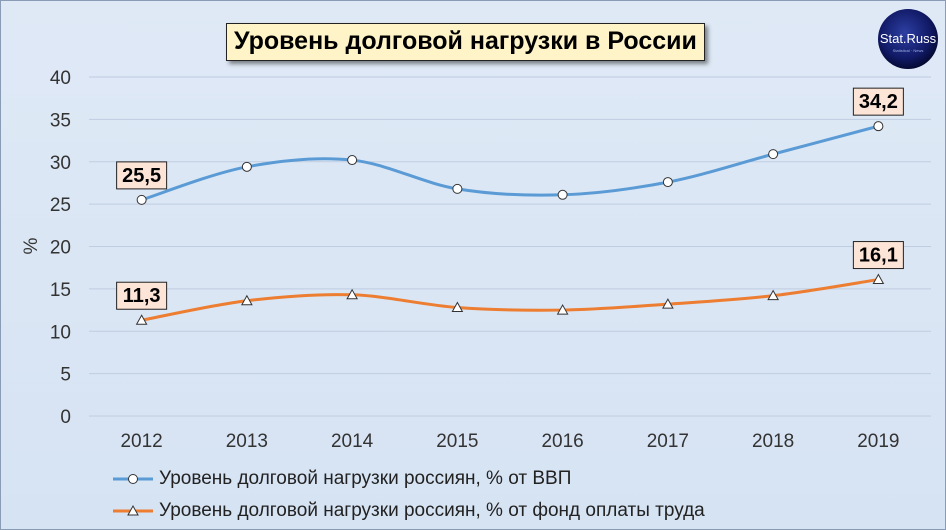 Image resolution: width=946 pixels, height=530 pixels. I want to click on data-label-text: 25,5, so click(141, 176).